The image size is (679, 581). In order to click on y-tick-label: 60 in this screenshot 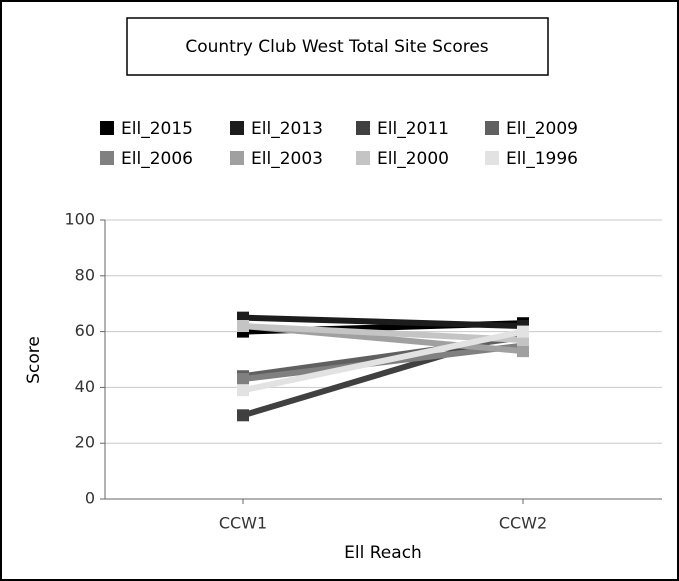, I will do `click(85, 330)`.